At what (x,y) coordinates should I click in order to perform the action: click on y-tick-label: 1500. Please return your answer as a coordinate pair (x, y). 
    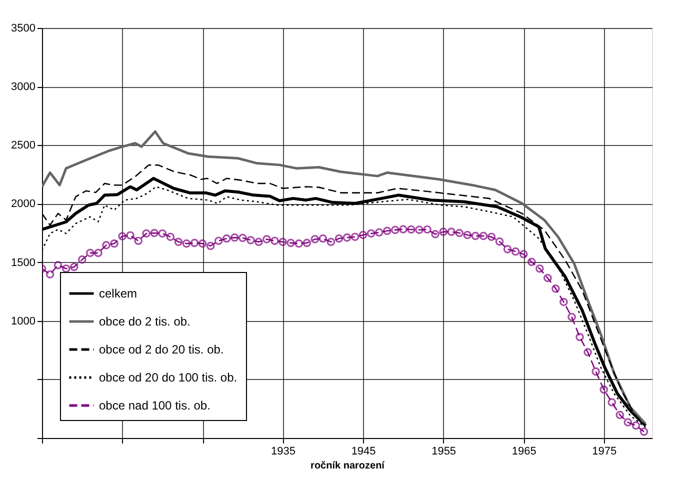
    Looking at the image, I should click on (23, 262).